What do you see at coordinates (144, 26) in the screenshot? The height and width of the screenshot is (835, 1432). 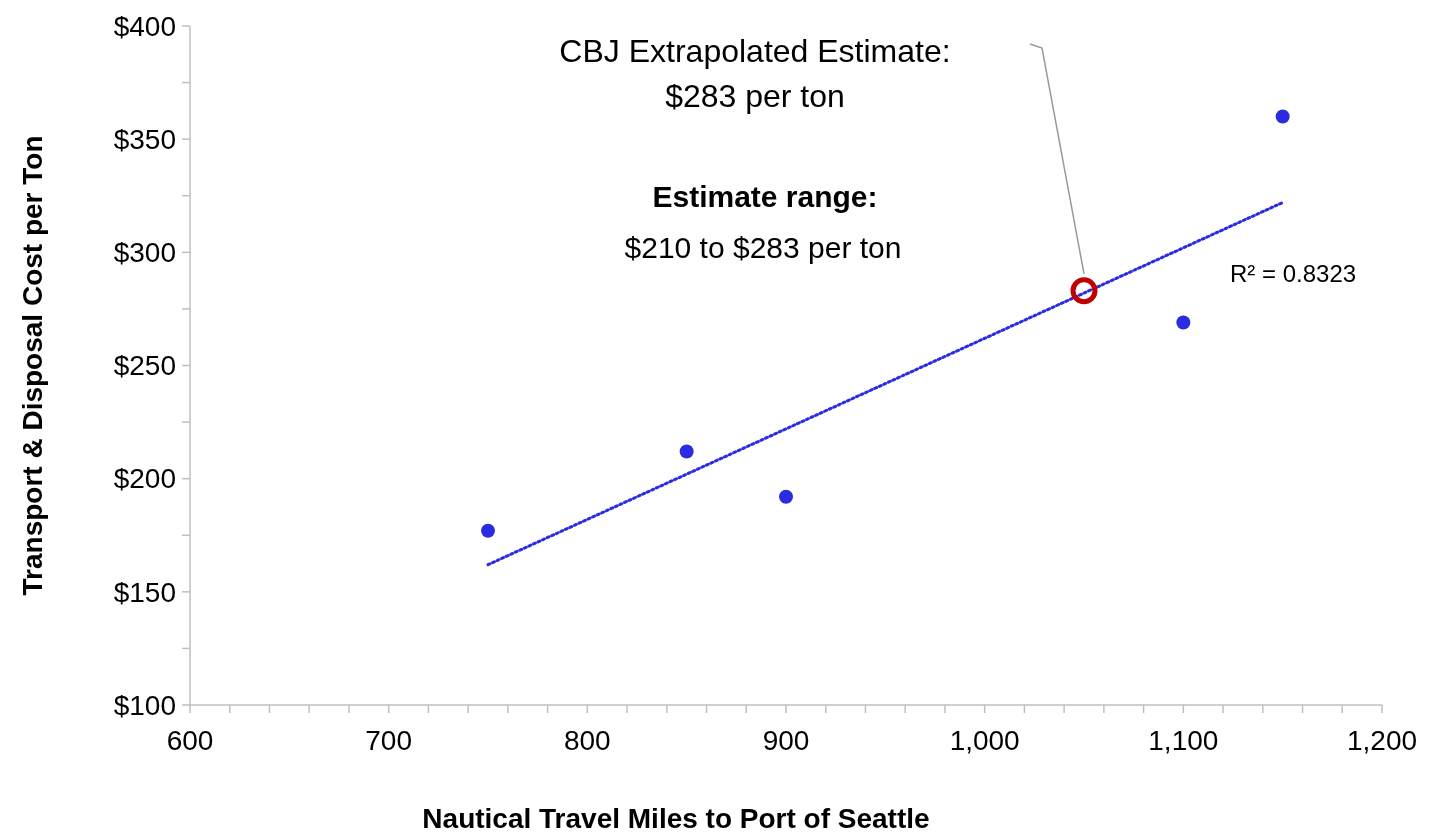 I see `y-tick-label: $400` at bounding box center [144, 26].